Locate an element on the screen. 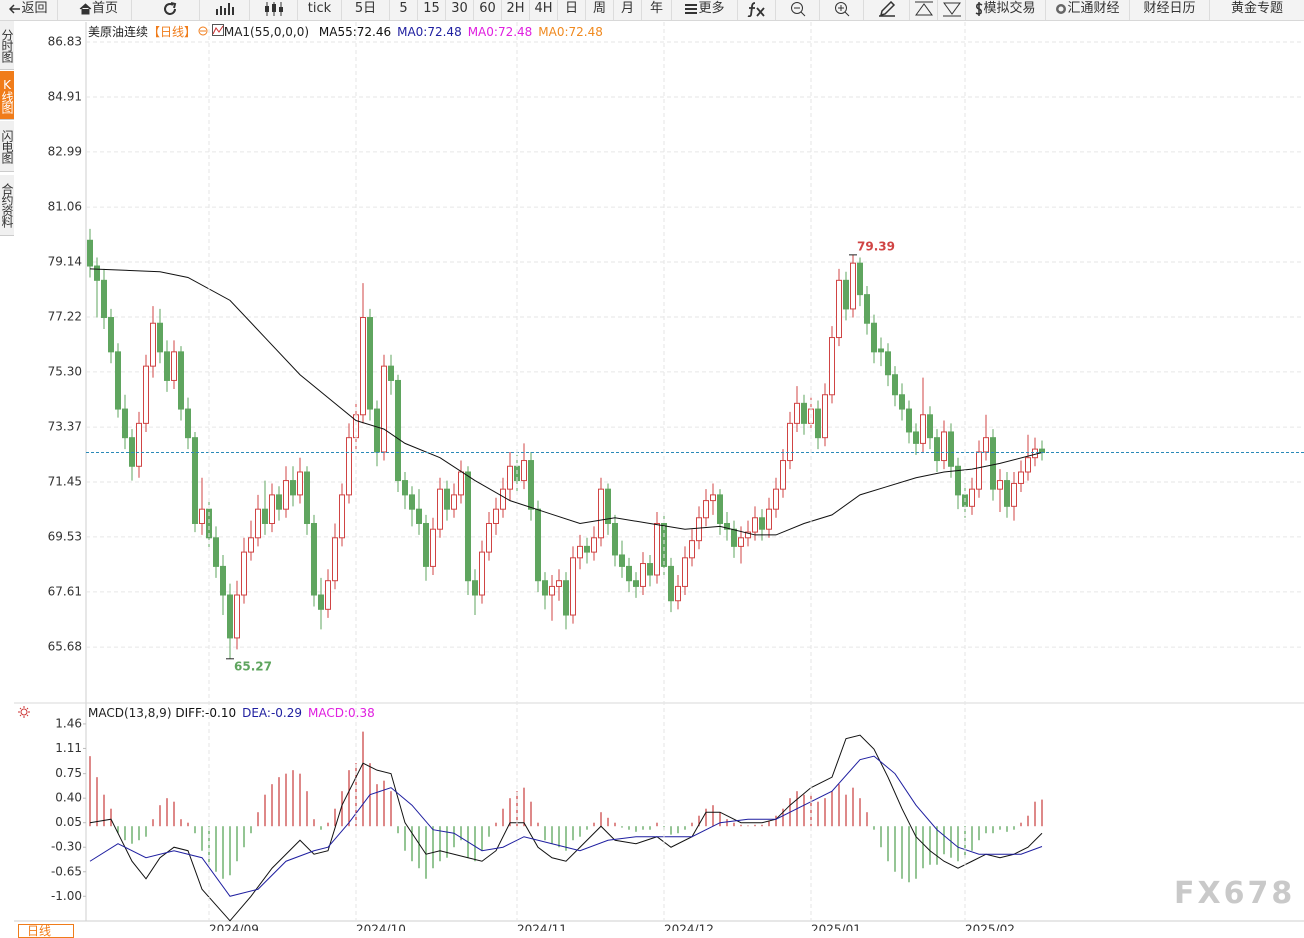 The height and width of the screenshot is (938, 1304). side-tab: 合约资料 is located at coordinates (7, 205).